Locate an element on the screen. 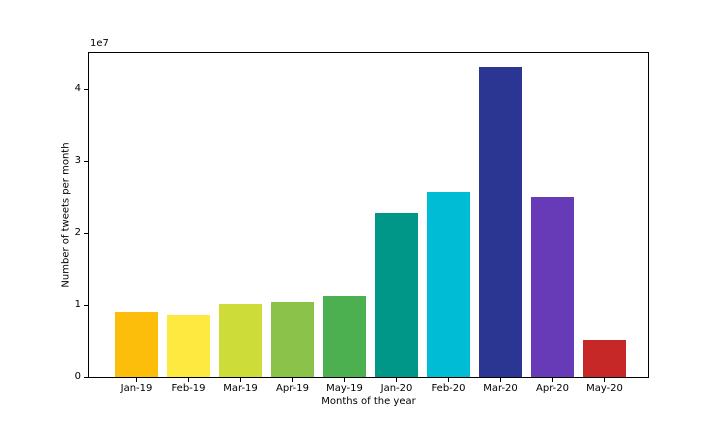  y-tick-label-2: 2 is located at coordinates (77, 232).